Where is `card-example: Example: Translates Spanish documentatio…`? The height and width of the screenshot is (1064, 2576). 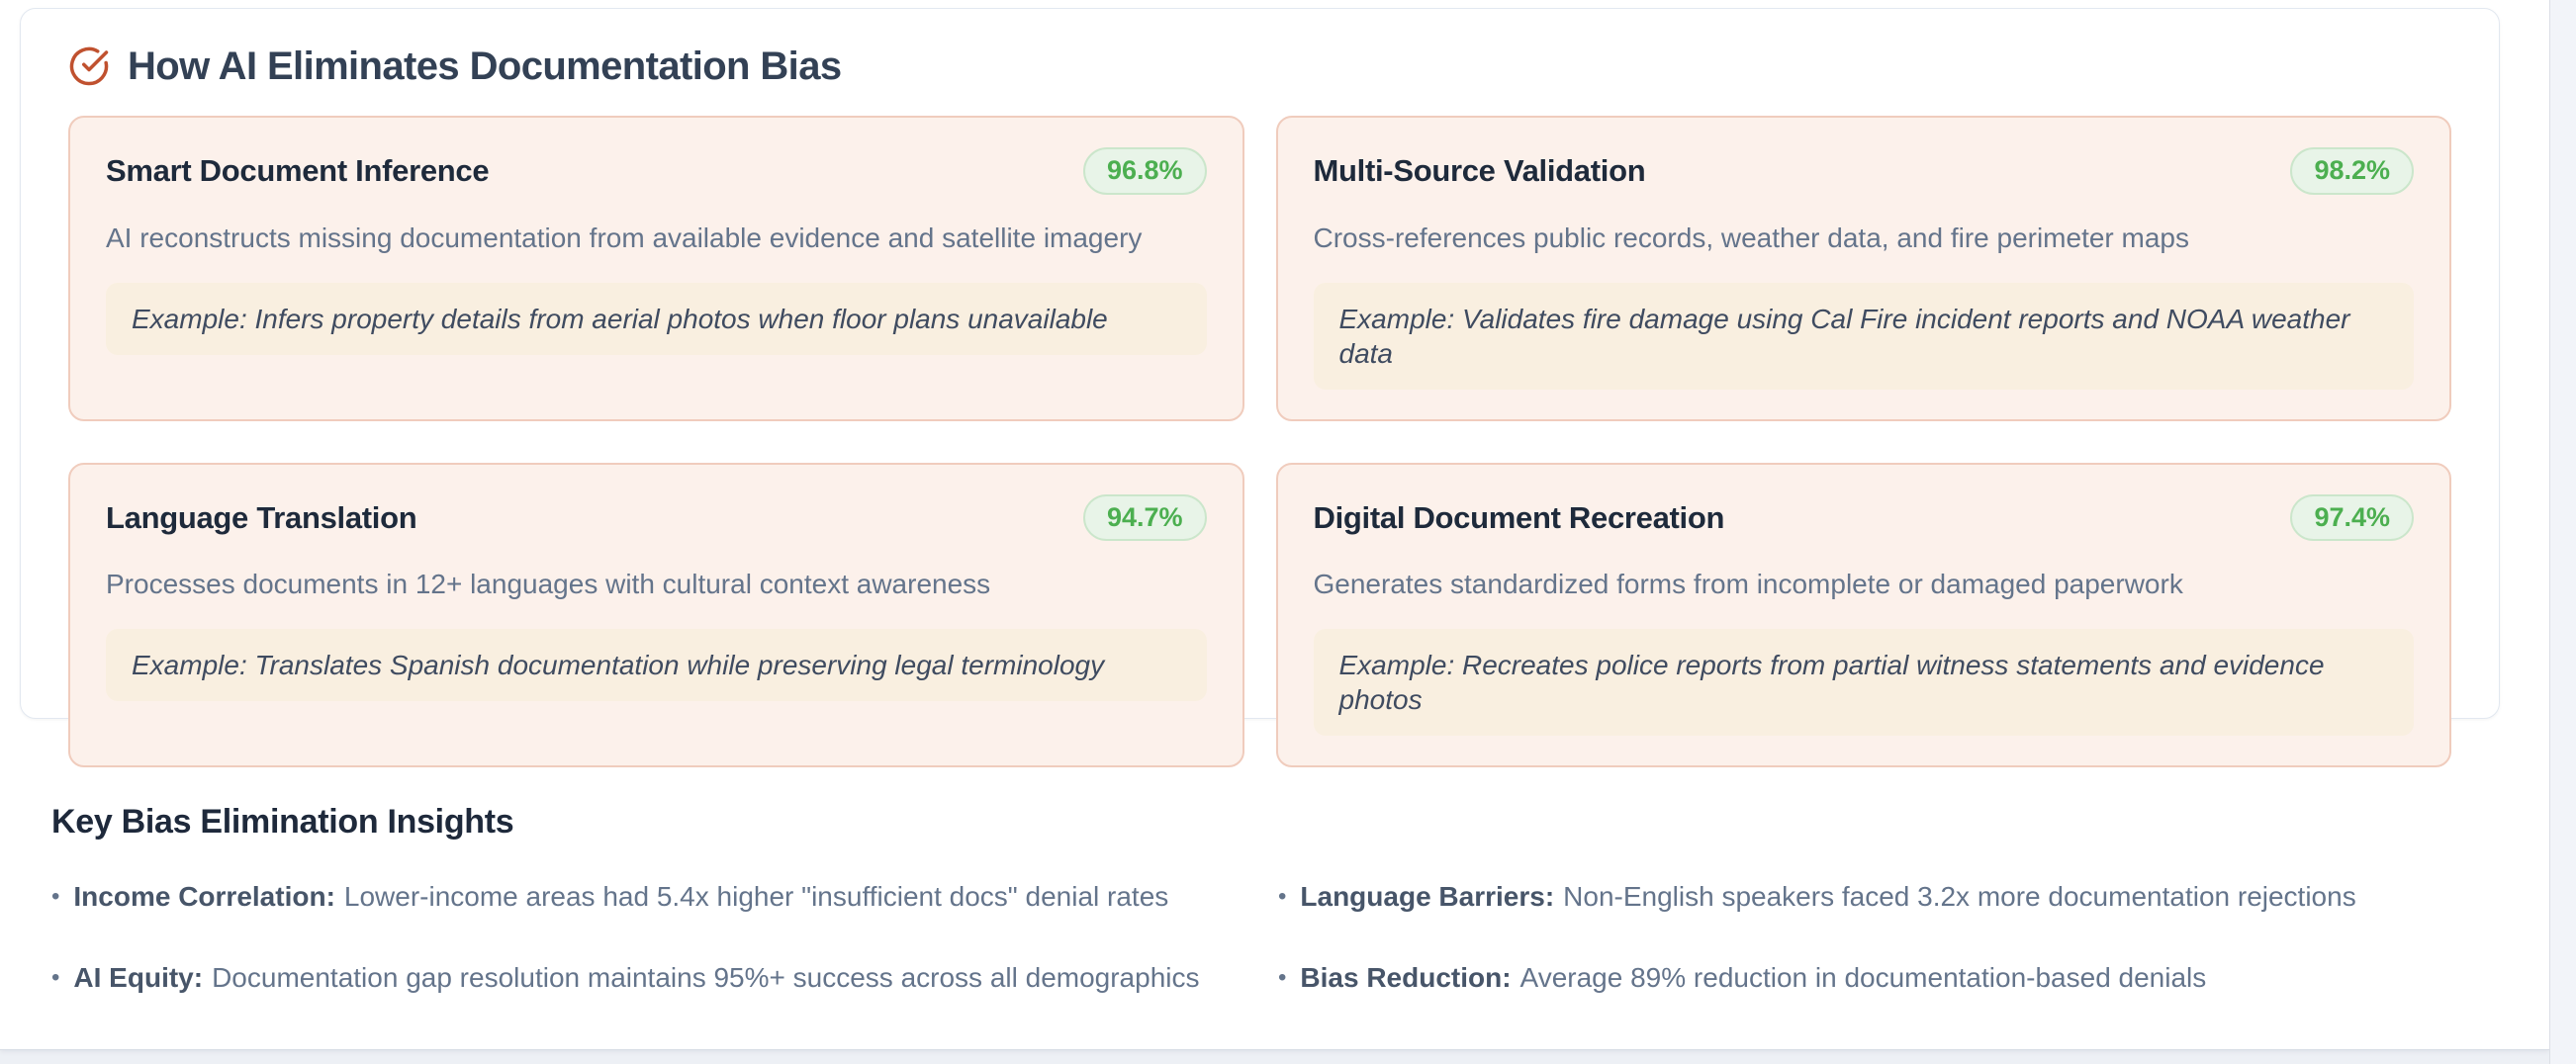
card-example: Example: Translates Spanish documentatio… is located at coordinates (656, 665).